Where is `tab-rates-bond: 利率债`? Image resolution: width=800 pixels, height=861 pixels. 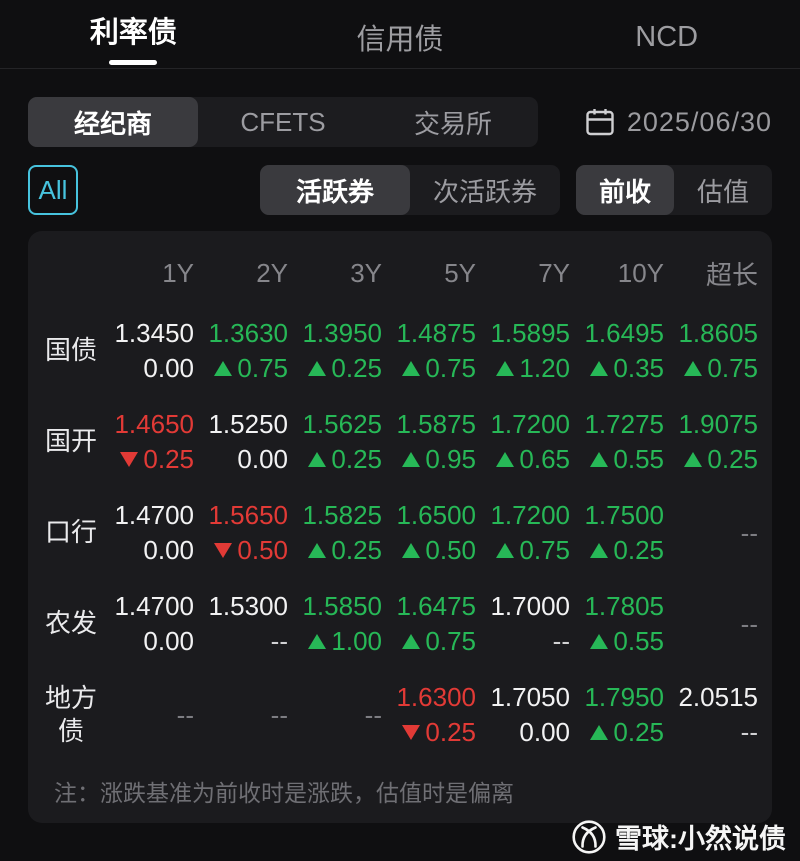 tab-rates-bond: 利率债 is located at coordinates (133, 34).